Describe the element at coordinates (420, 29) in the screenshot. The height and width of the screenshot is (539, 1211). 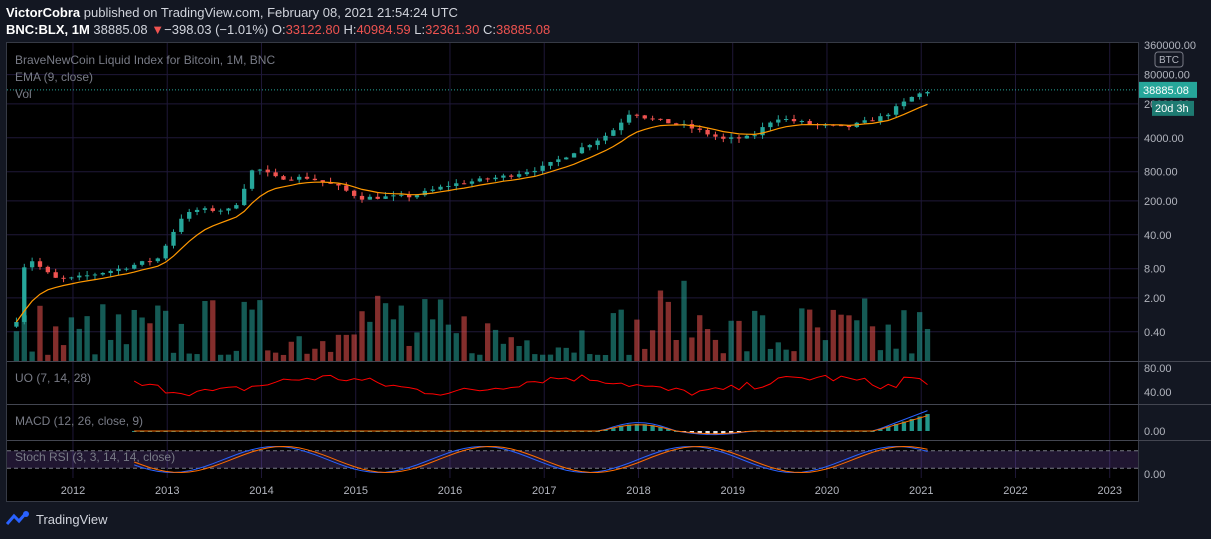
I see `low-label: L:` at that location.